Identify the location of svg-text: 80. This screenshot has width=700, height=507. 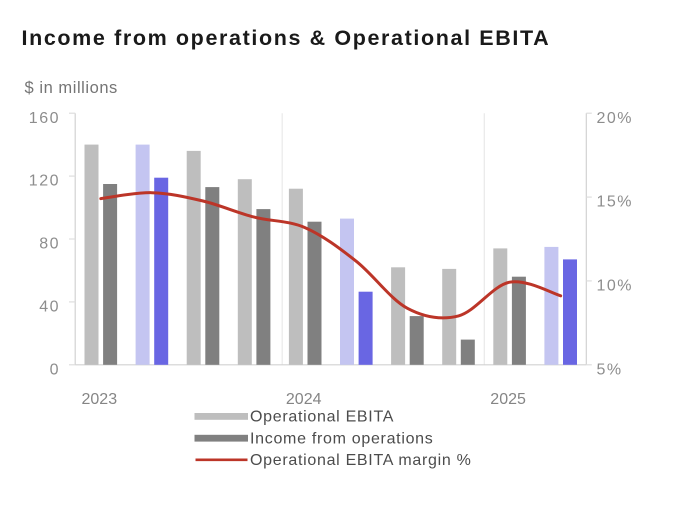
(49, 244).